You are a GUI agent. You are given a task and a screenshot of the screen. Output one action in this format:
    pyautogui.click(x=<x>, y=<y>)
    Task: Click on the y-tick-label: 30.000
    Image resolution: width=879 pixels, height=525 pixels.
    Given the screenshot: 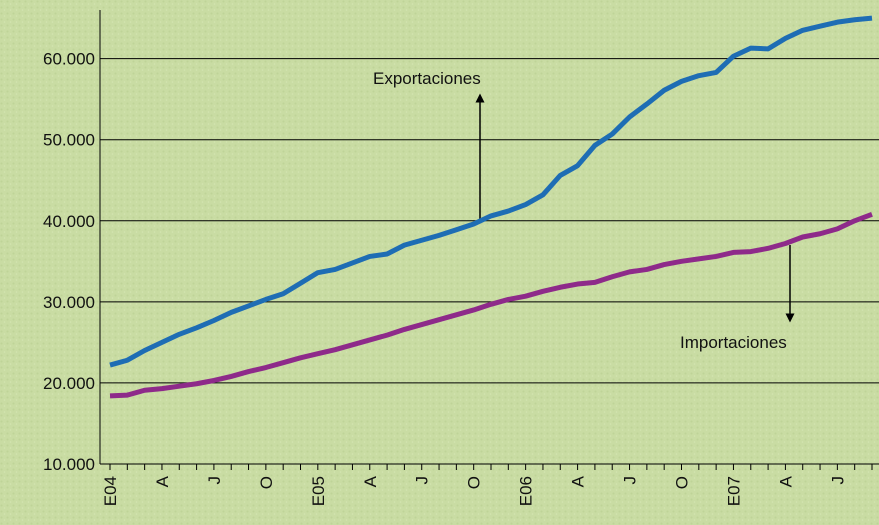 What is the action you would take?
    pyautogui.click(x=69, y=302)
    